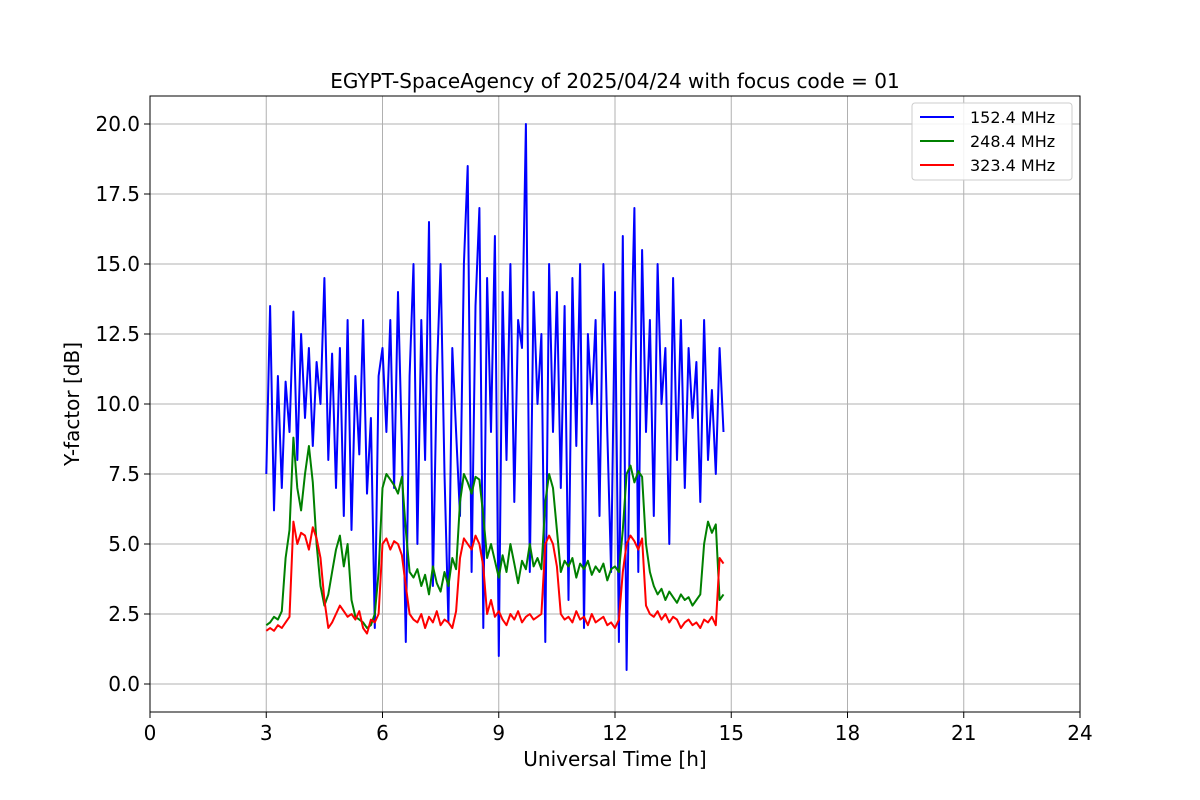  What do you see at coordinates (1012, 141) in the screenshot?
I see `legend-label-2: 248.4 MHz` at bounding box center [1012, 141].